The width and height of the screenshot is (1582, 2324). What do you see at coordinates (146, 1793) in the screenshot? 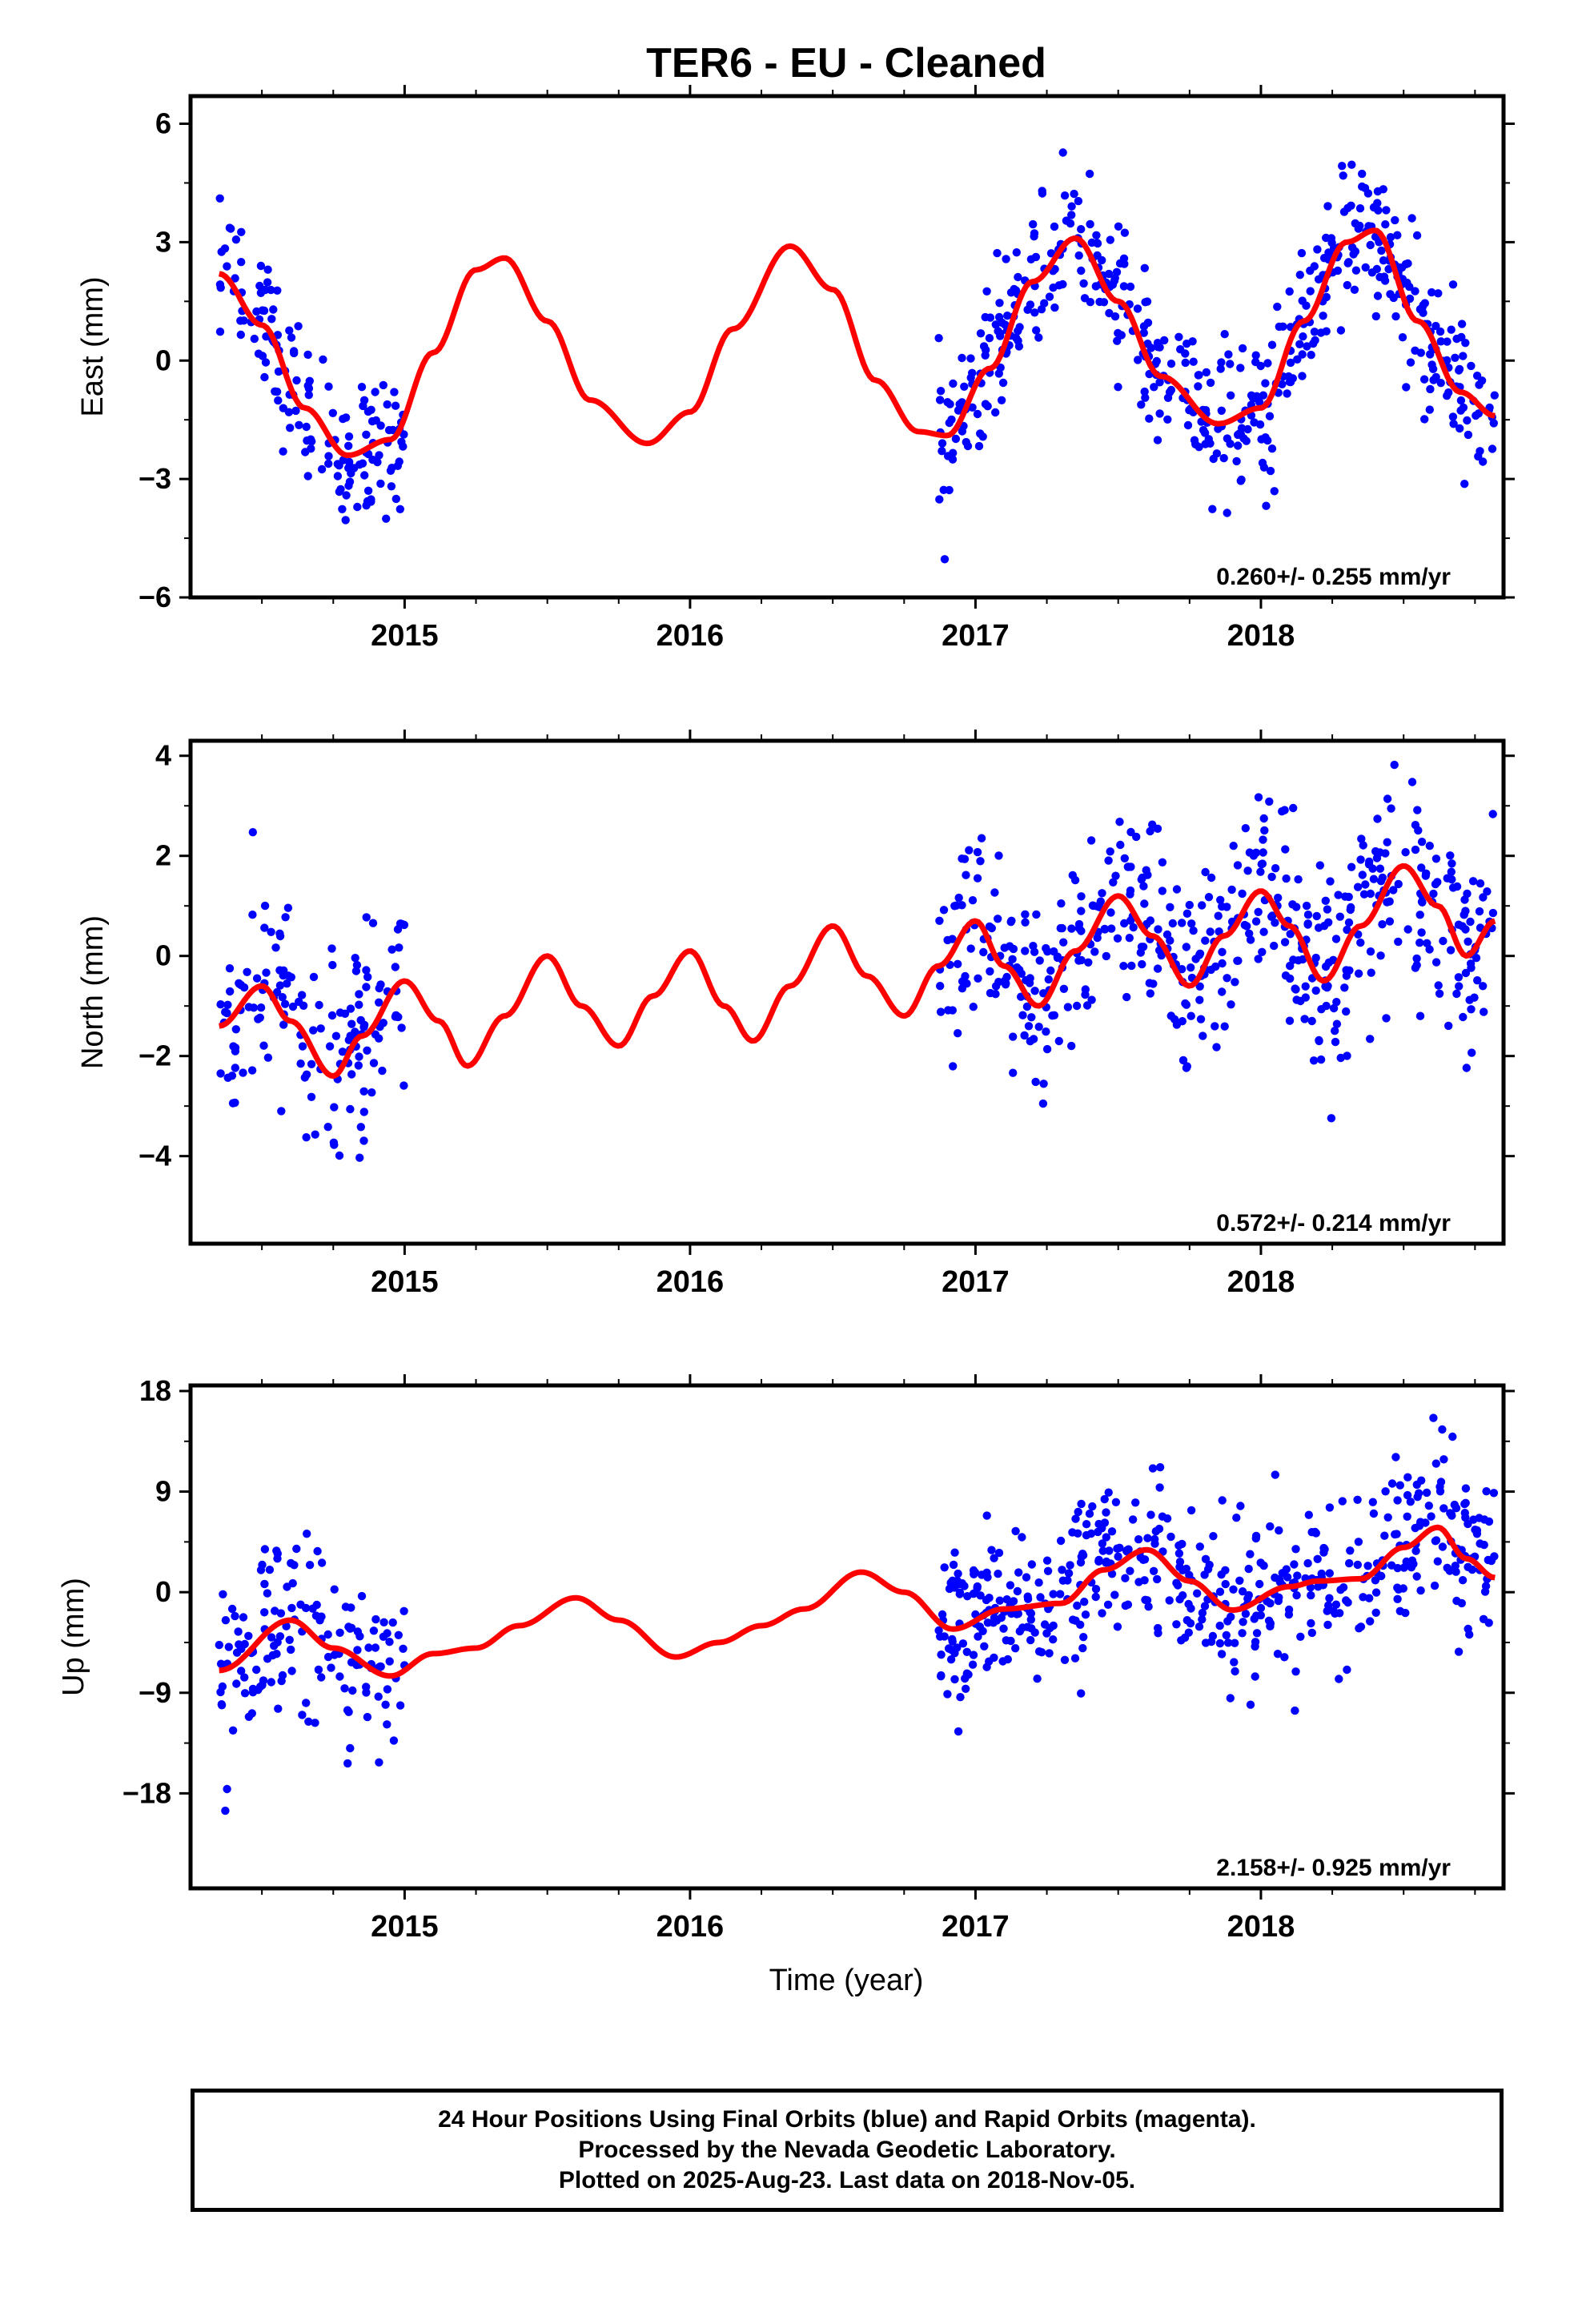
I see `y-tick-label: −18` at bounding box center [146, 1793].